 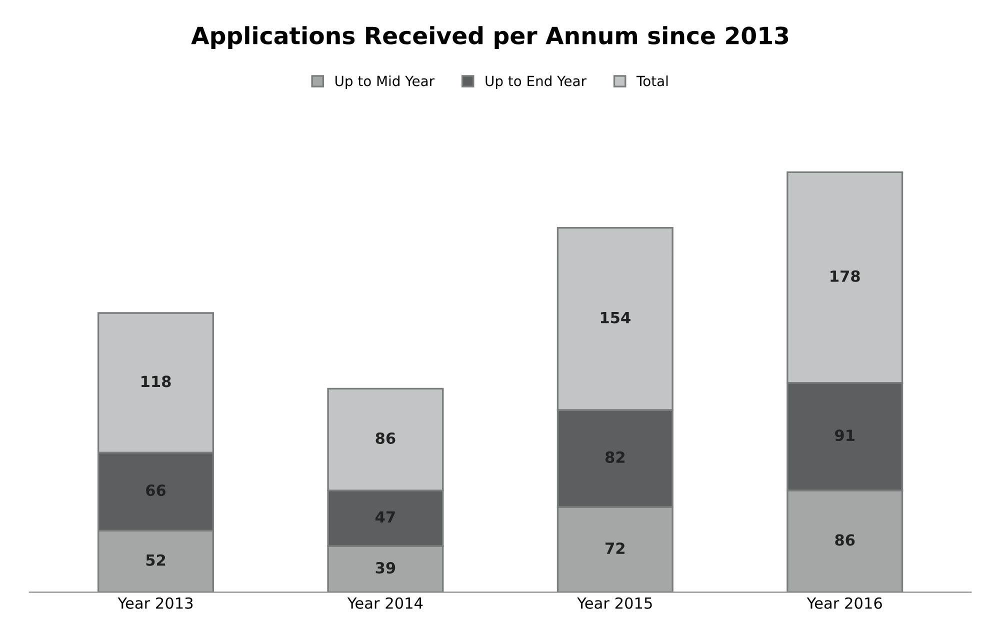 I want to click on legend-label: Up to End Year, so click(x=536, y=82).